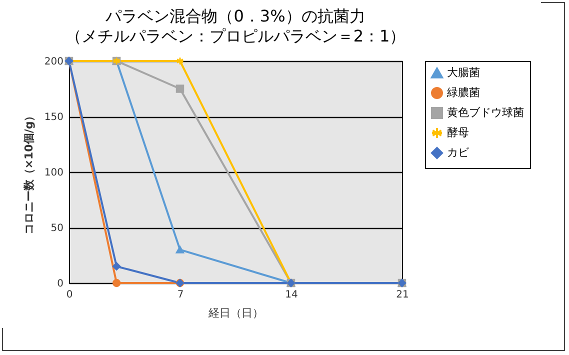 This screenshot has height=355, width=569. Describe the element at coordinates (57, 228) in the screenshot. I see `y-tick-label: 50` at that location.